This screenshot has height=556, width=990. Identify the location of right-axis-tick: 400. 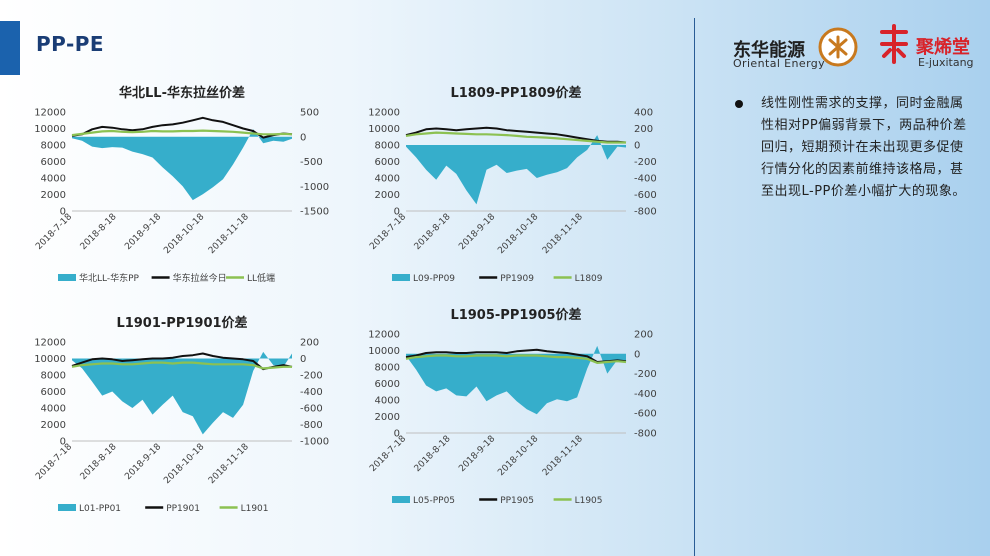
(643, 113).